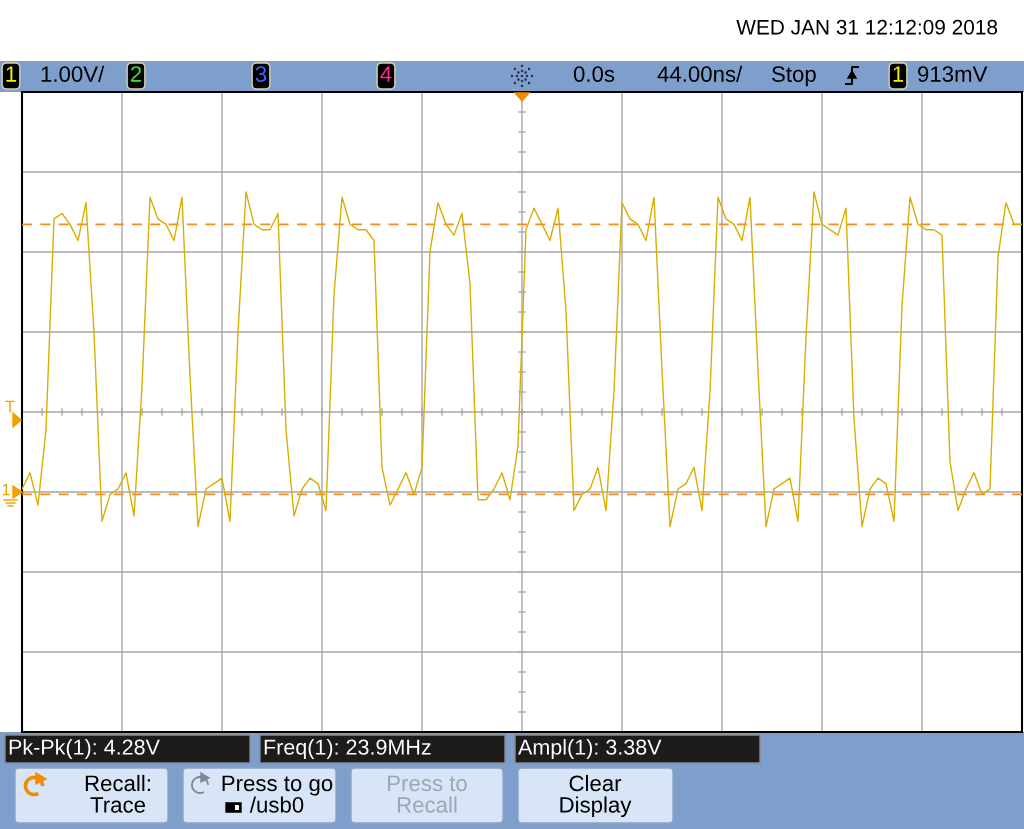  I want to click on text: 4, so click(386, 74).